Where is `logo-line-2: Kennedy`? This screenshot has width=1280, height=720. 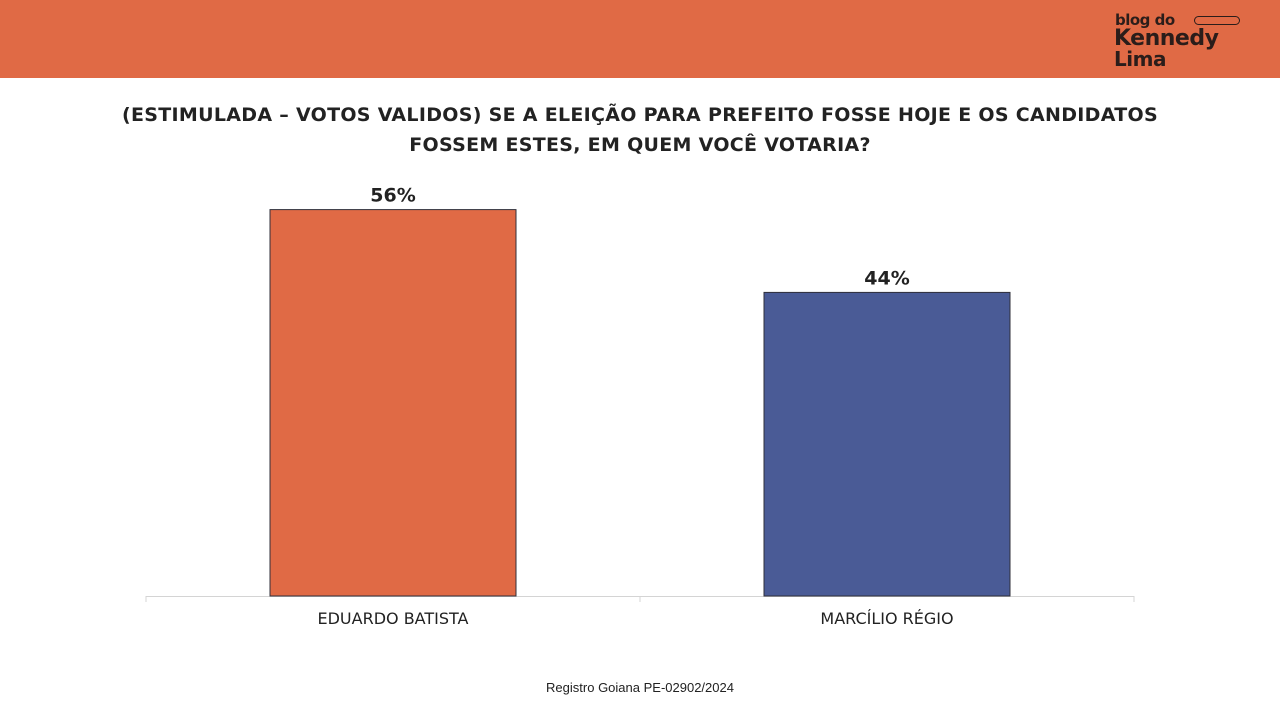 logo-line-2: Kennedy is located at coordinates (1166, 38).